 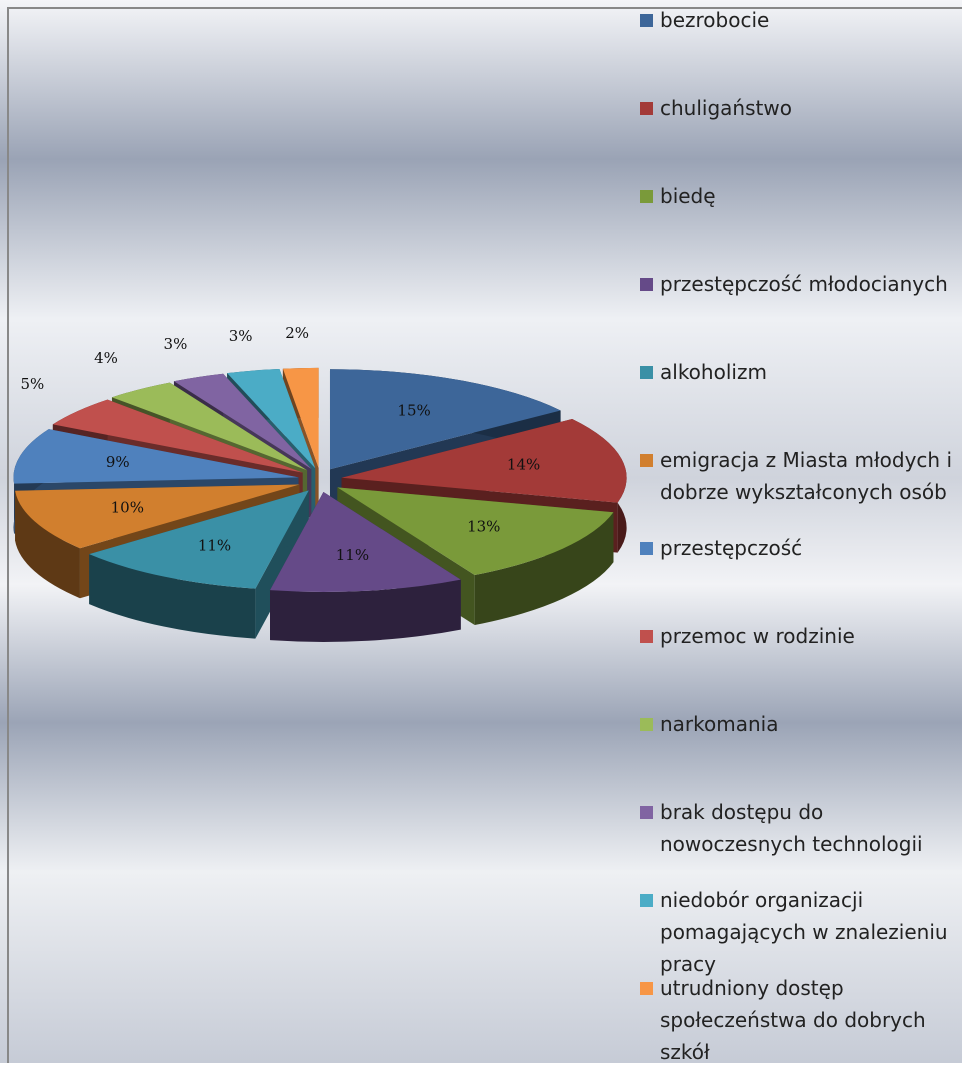 What do you see at coordinates (796, 20) in the screenshot?
I see `legend-item: bezrobocie` at bounding box center [796, 20].